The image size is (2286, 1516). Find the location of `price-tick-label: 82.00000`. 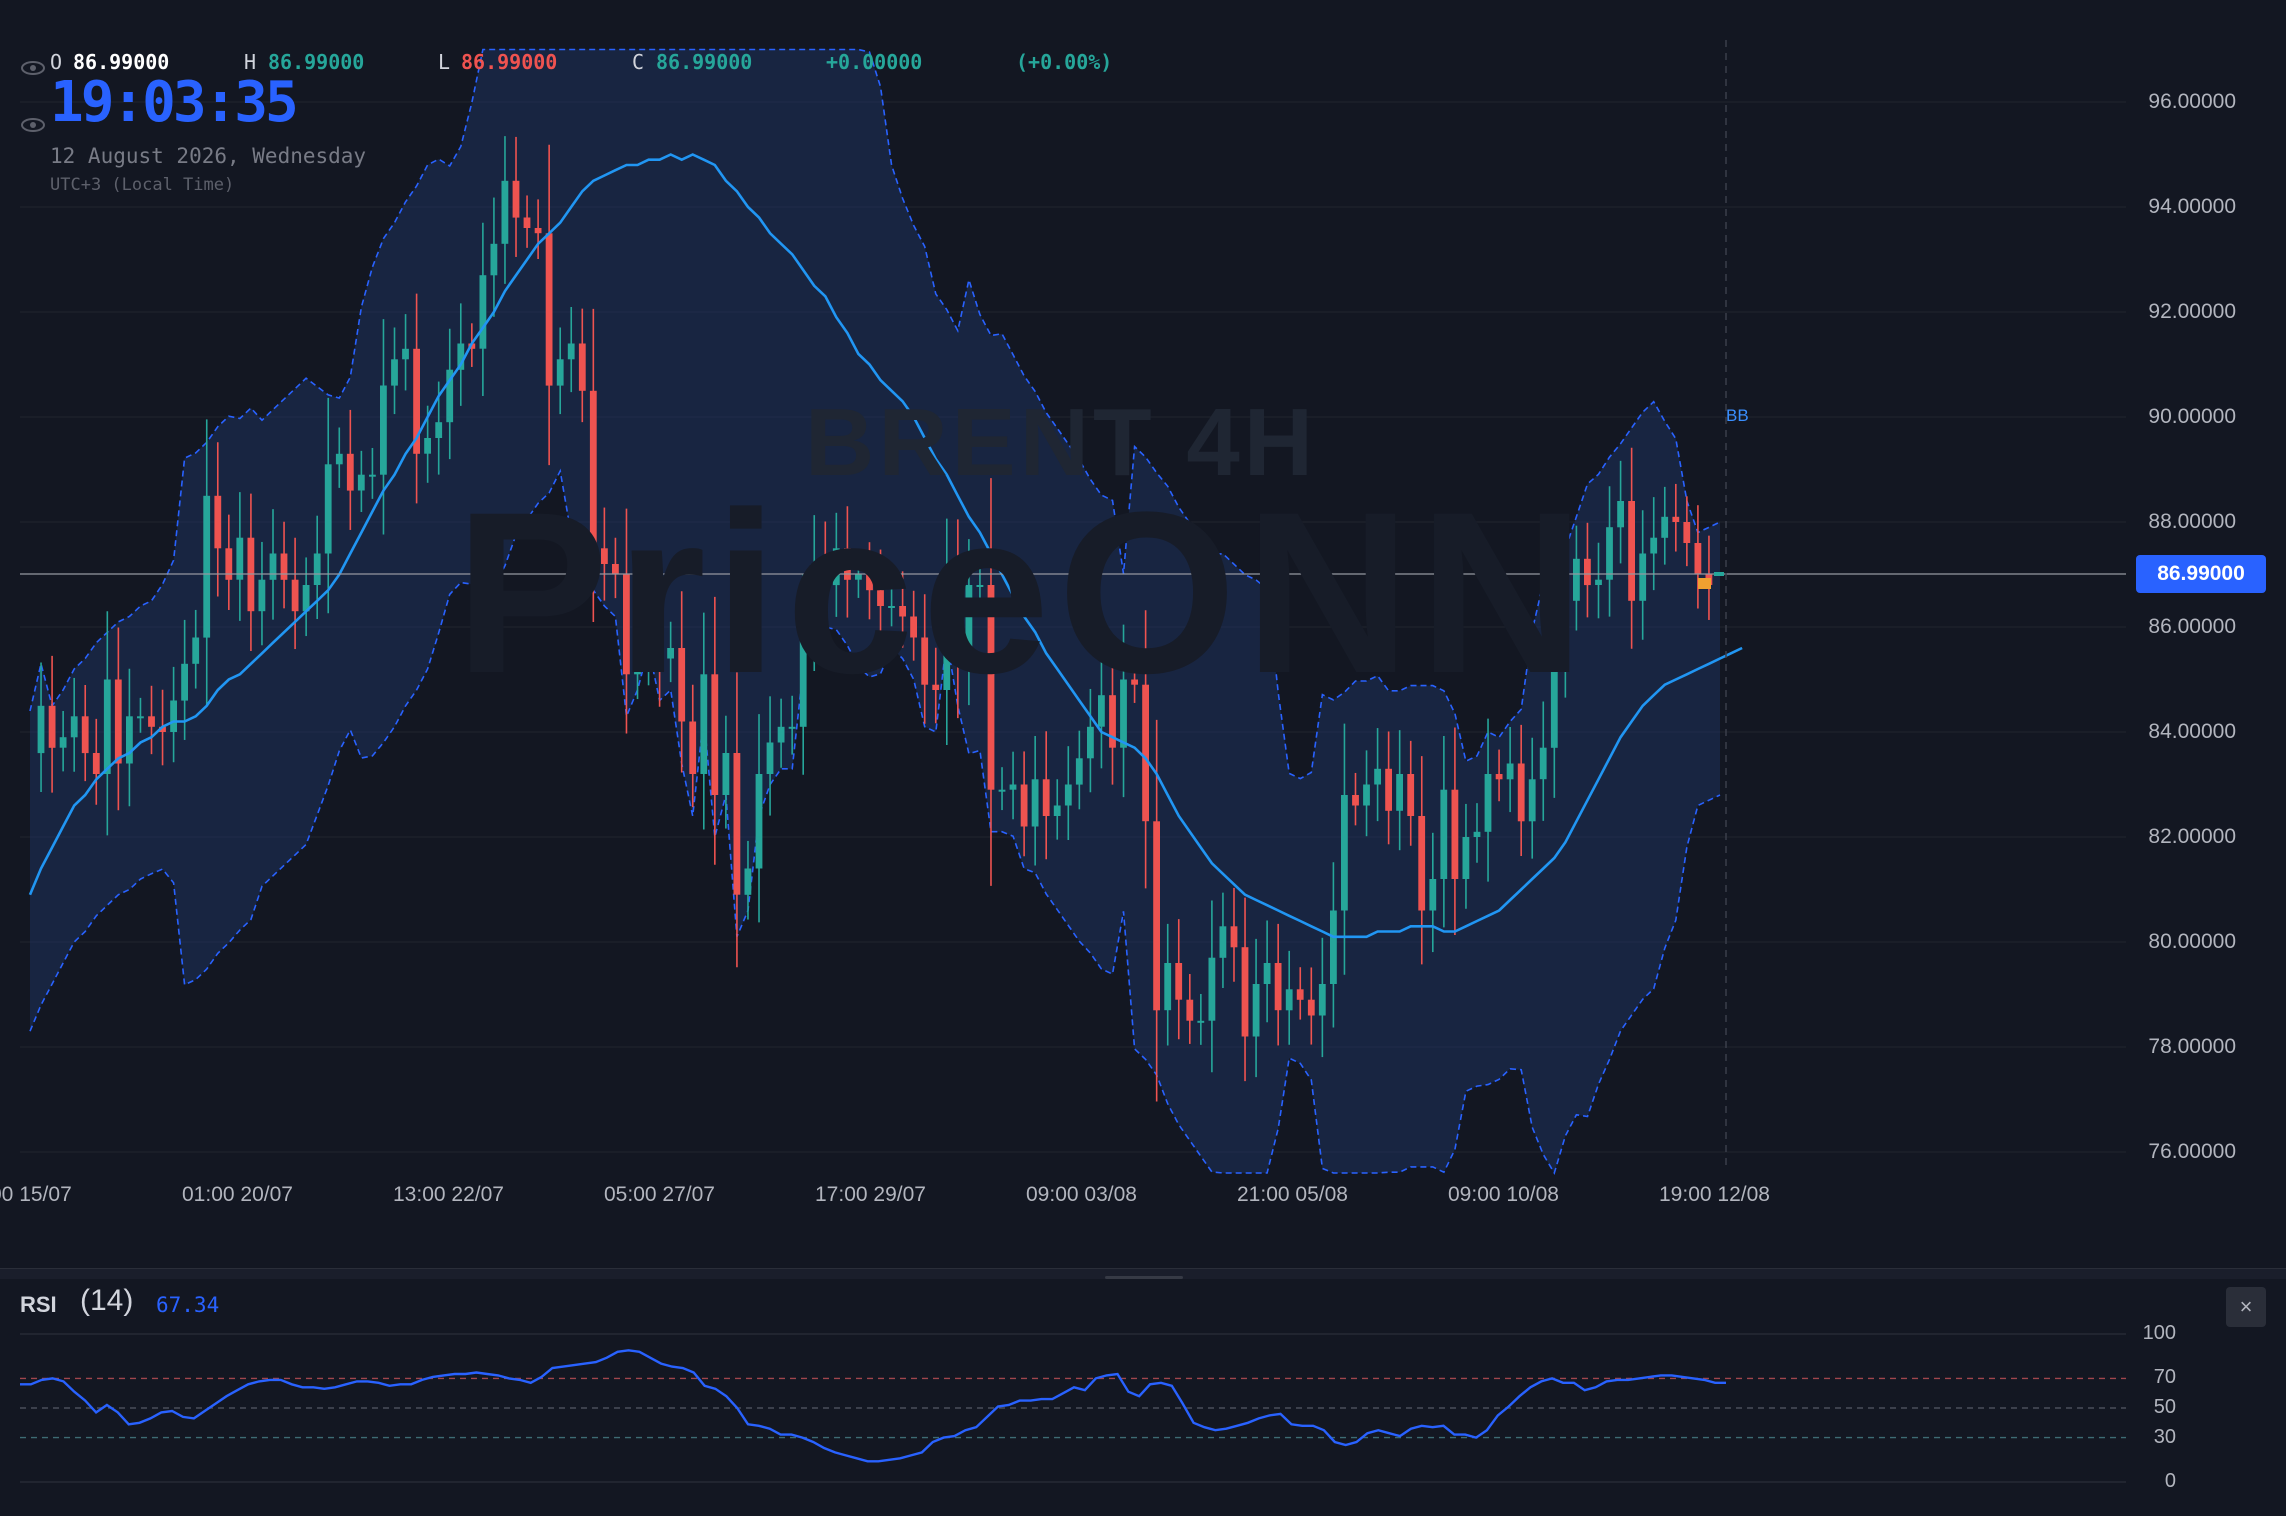

price-tick-label: 82.00000 is located at coordinates (2192, 836).